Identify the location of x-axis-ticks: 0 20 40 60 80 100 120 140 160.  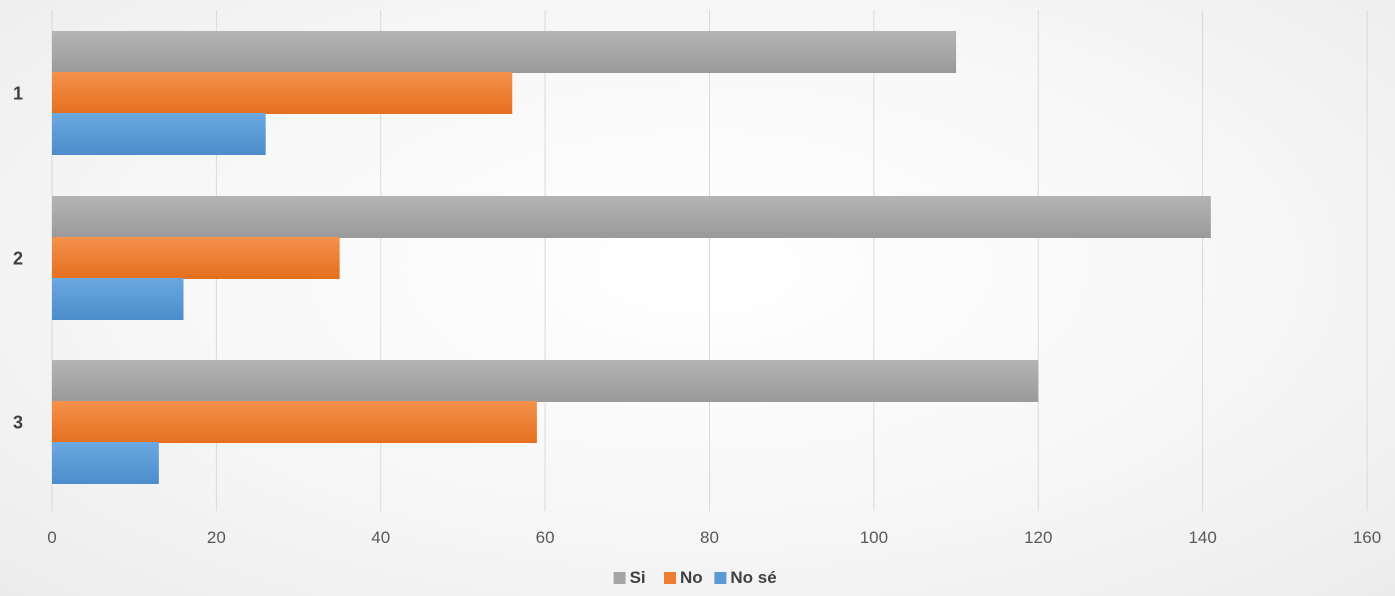
(714, 537).